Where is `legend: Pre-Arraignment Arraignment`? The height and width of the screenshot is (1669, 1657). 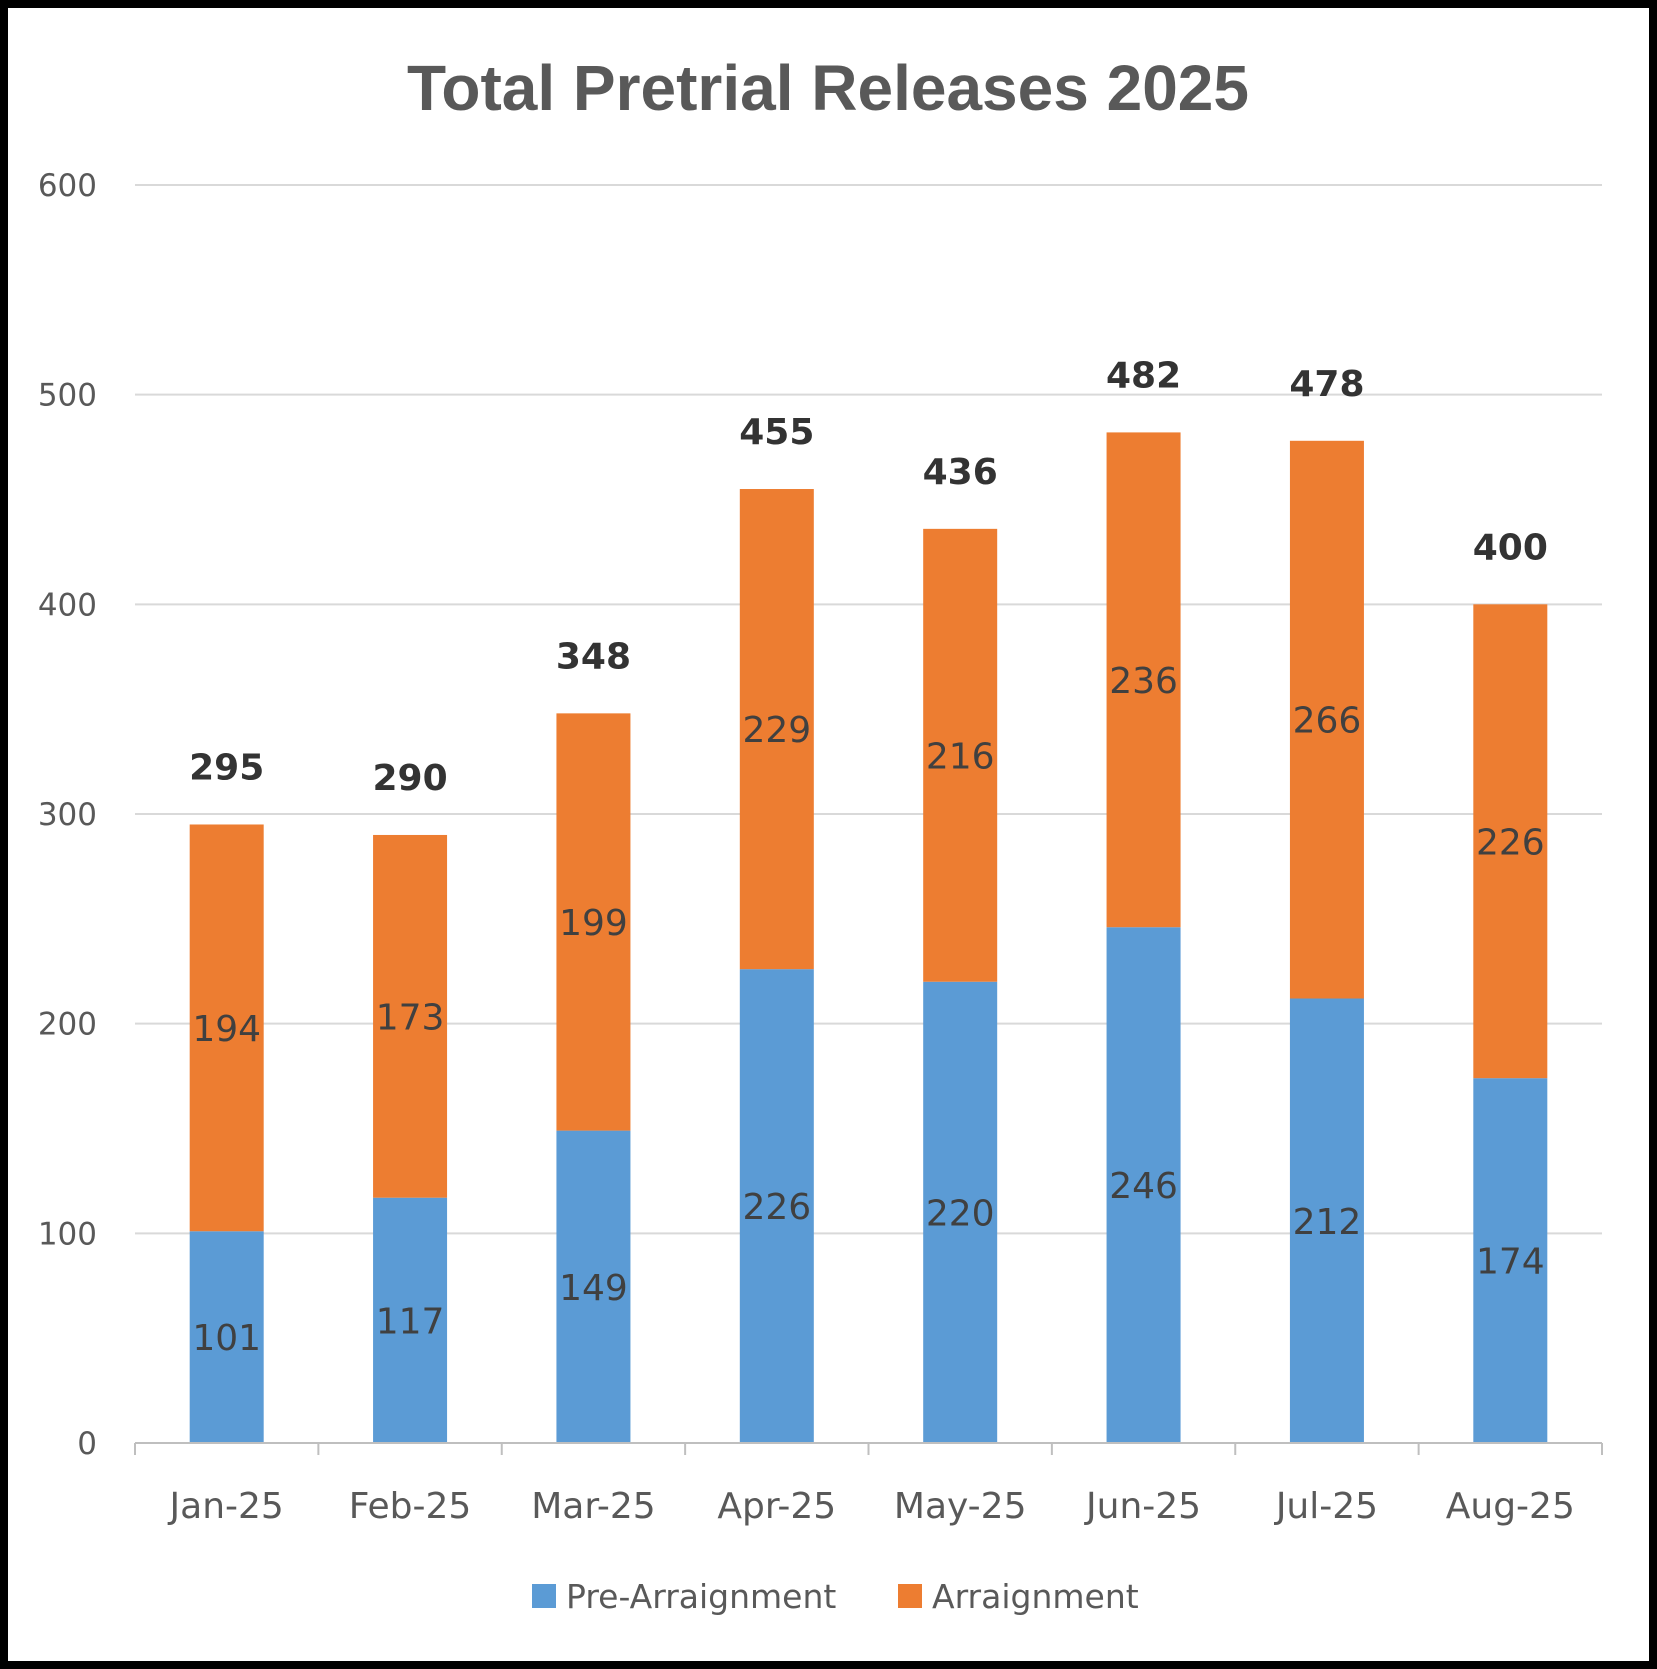
legend: Pre-Arraignment Arraignment is located at coordinates (835, 1596).